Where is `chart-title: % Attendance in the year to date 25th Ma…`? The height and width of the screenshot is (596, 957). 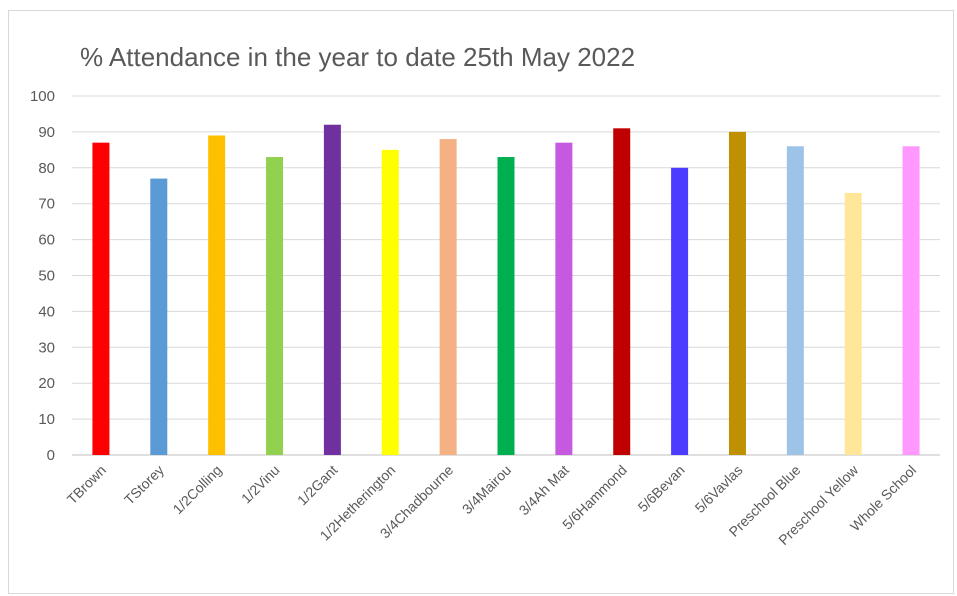 chart-title: % Attendance in the year to date 25th Ma… is located at coordinates (358, 57).